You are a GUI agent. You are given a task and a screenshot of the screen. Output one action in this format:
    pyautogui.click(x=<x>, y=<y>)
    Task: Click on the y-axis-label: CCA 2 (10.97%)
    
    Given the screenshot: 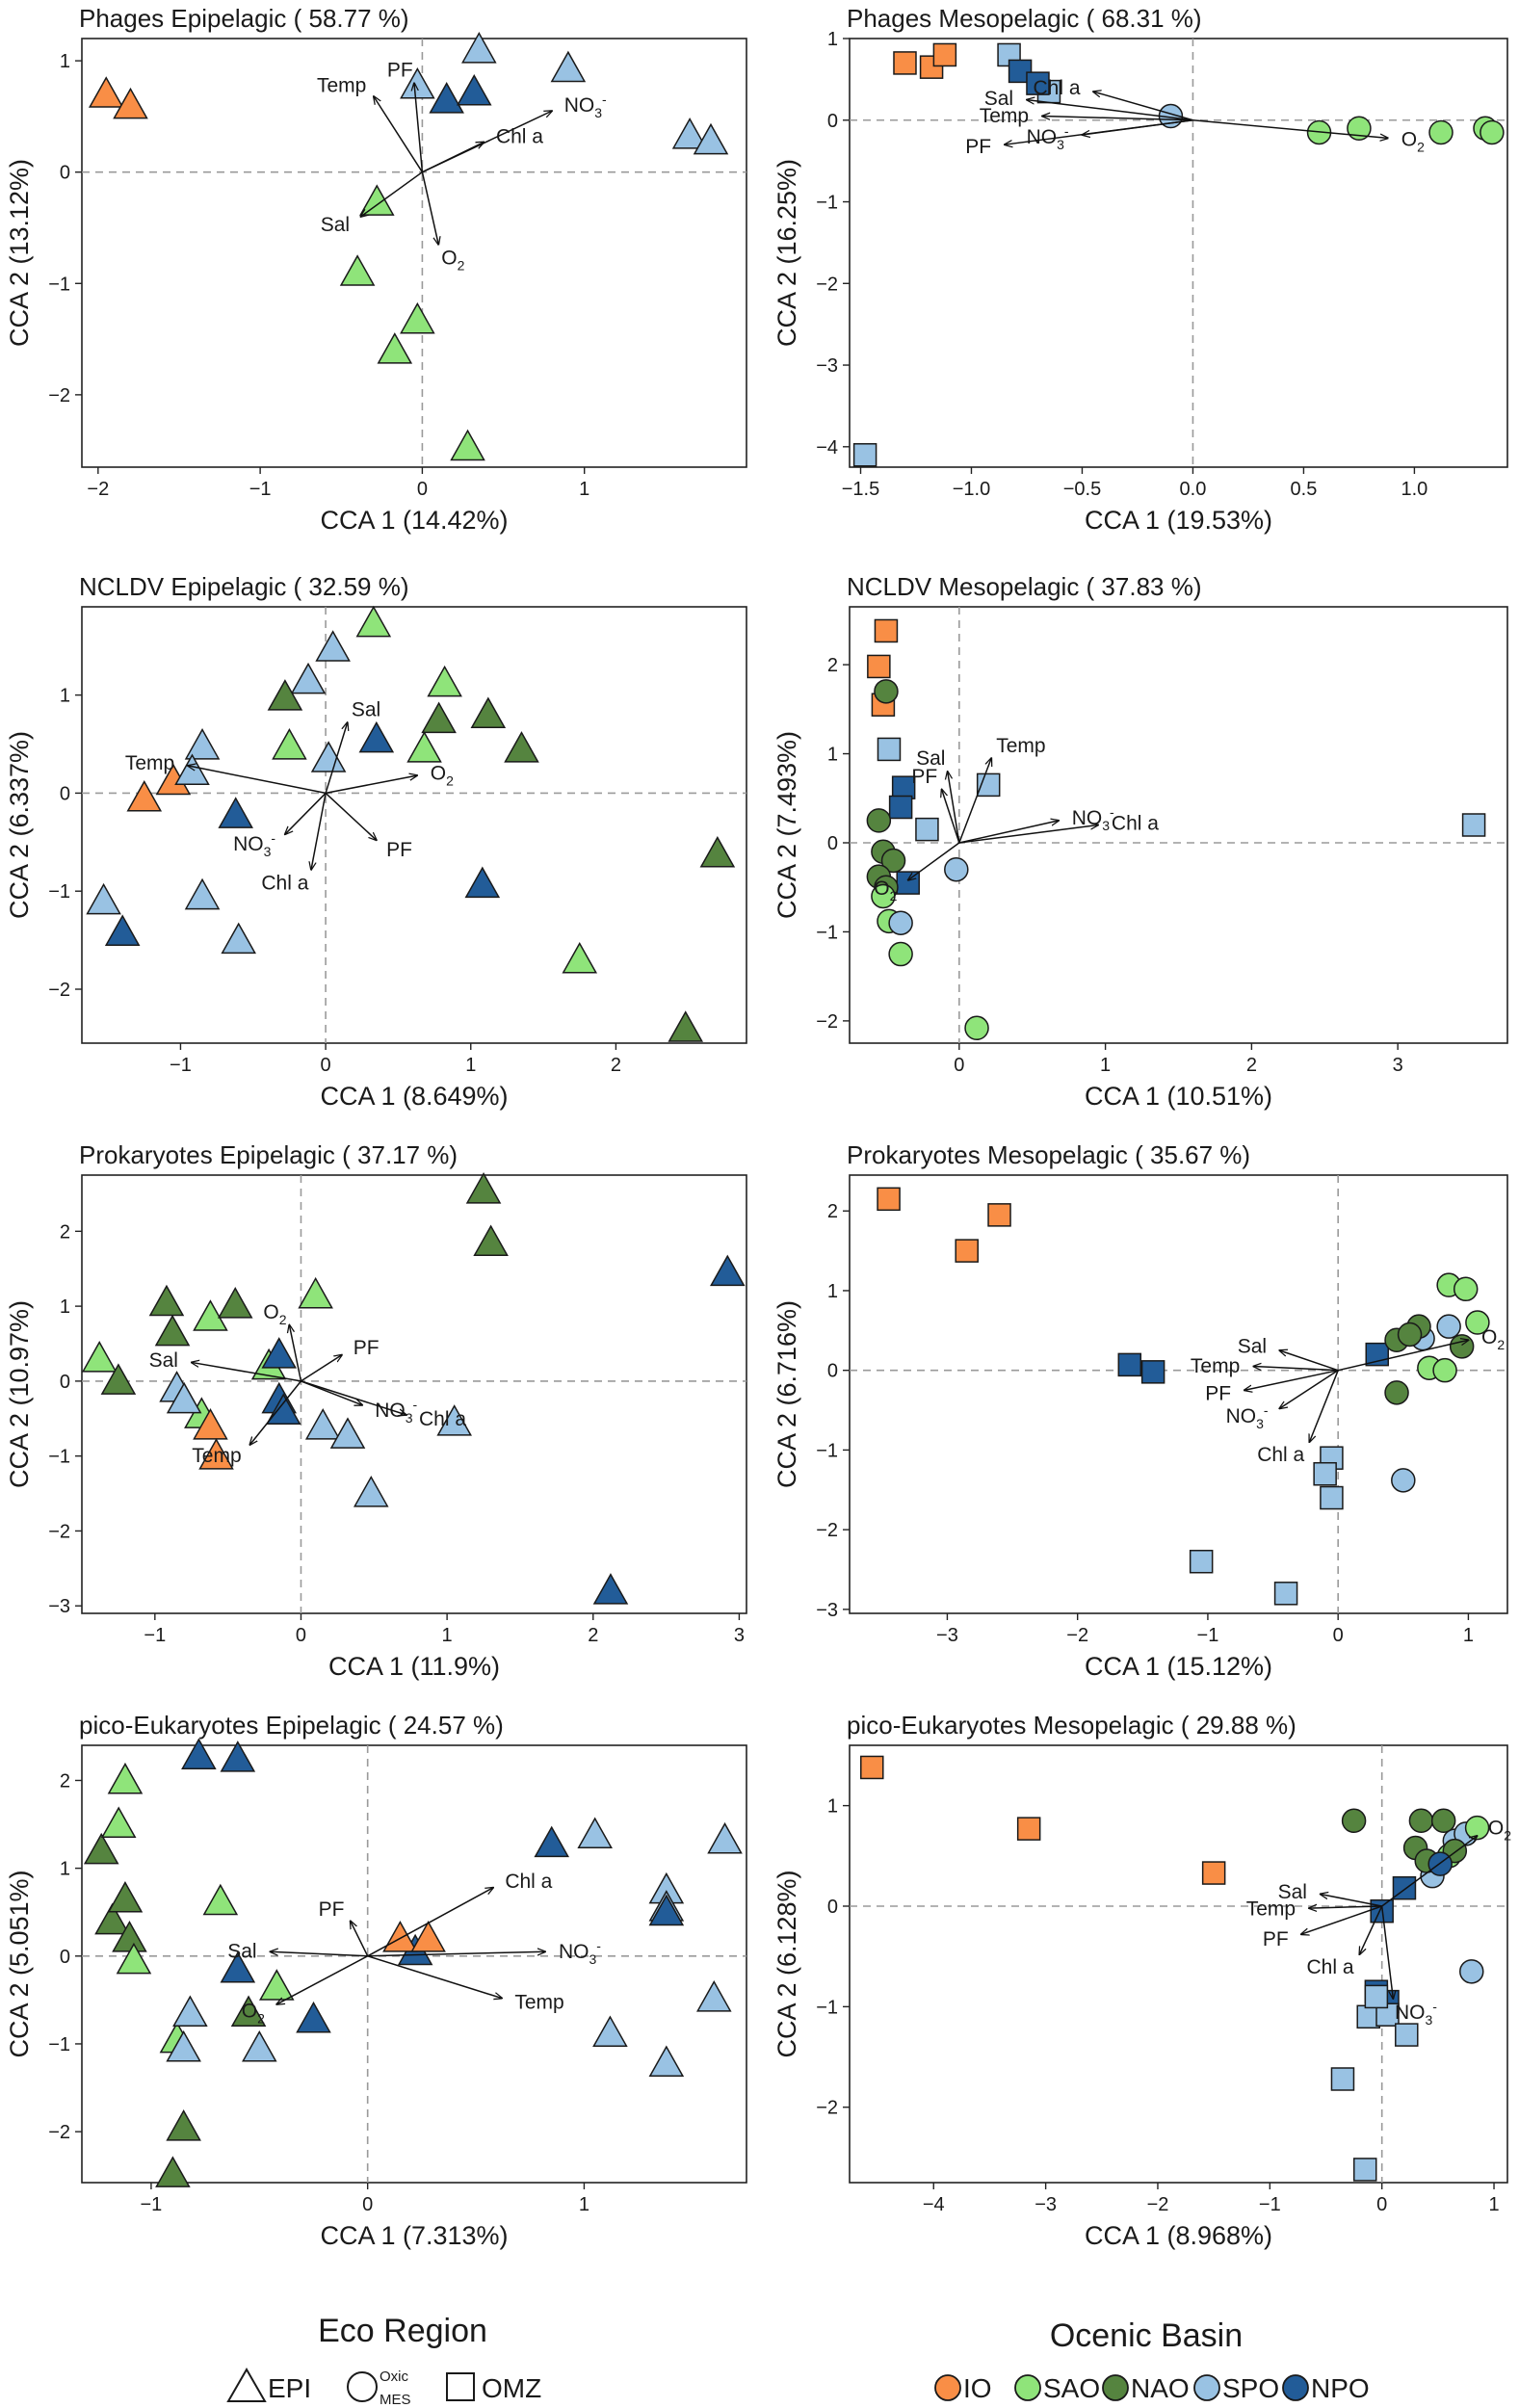 What is the action you would take?
    pyautogui.click(x=19, y=1394)
    